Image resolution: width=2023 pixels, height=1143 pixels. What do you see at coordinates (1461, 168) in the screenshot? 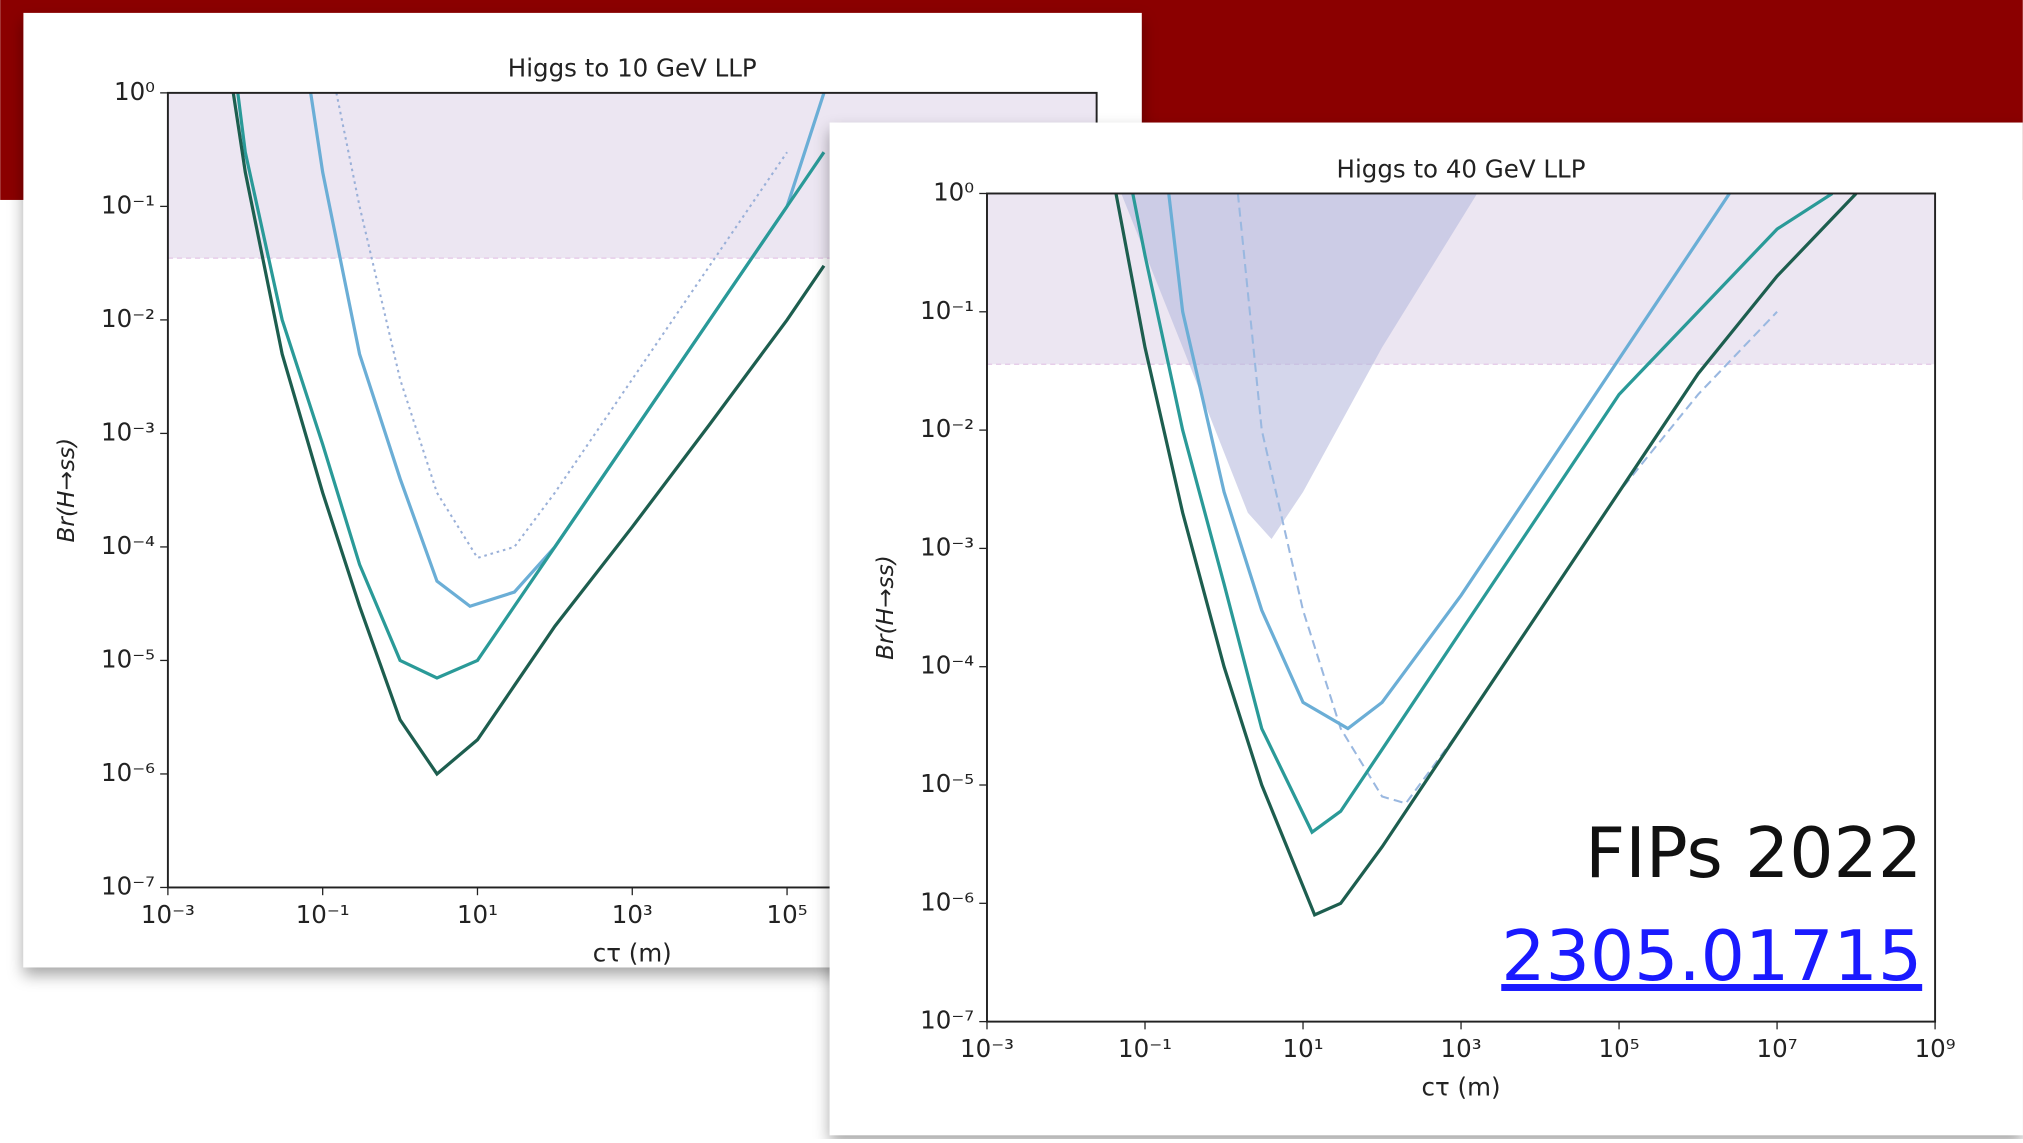
I see `chart-title: Higgs to 40 GeV LLP` at bounding box center [1461, 168].